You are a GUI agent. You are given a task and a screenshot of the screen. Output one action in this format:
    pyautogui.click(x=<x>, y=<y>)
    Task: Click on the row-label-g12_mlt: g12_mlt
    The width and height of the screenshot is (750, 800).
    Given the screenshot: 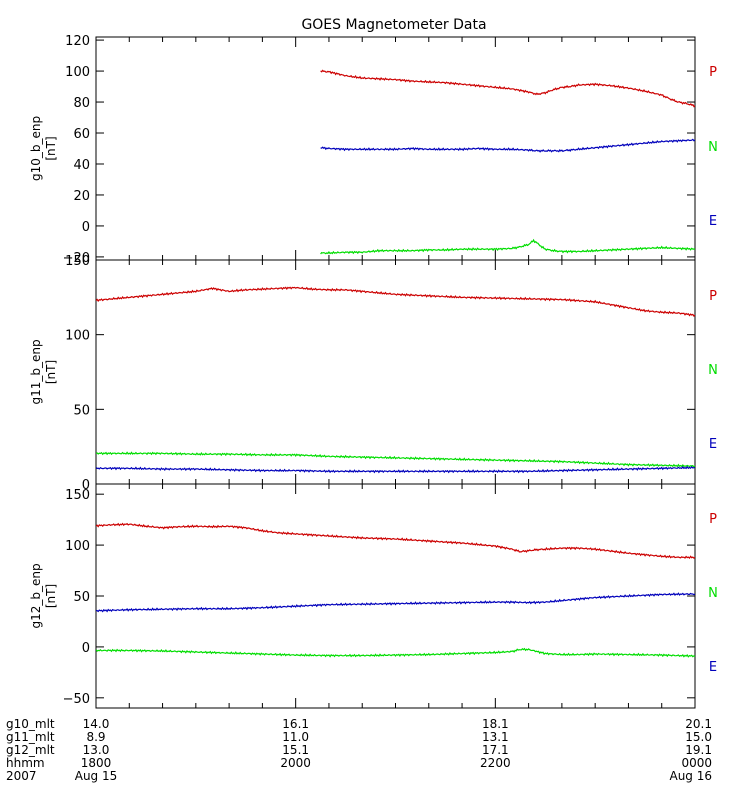 What is the action you would take?
    pyautogui.click(x=30, y=750)
    